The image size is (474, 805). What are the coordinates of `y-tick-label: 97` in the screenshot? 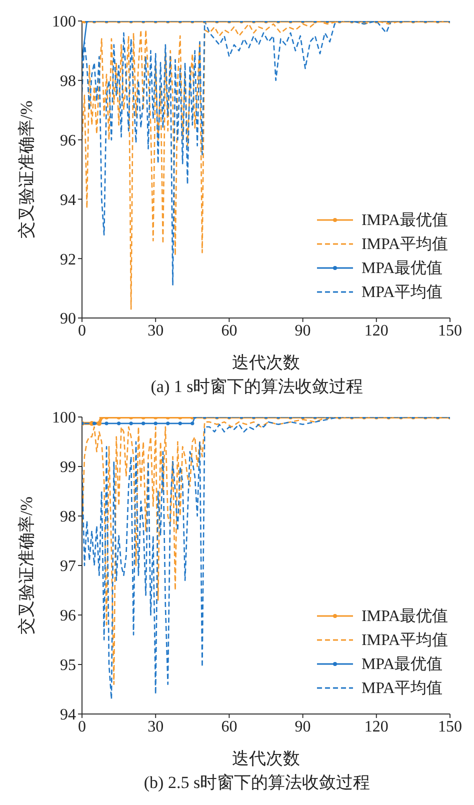 It's located at (68, 567).